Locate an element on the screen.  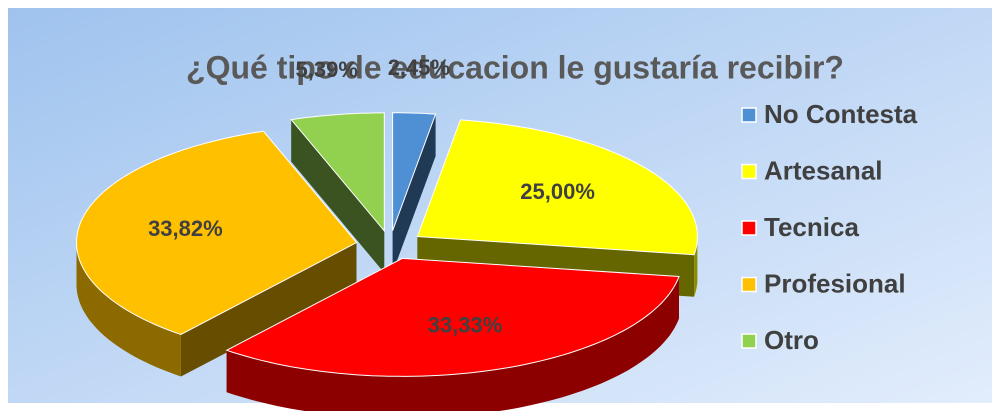
legend-label: Otro is located at coordinates (791, 340).